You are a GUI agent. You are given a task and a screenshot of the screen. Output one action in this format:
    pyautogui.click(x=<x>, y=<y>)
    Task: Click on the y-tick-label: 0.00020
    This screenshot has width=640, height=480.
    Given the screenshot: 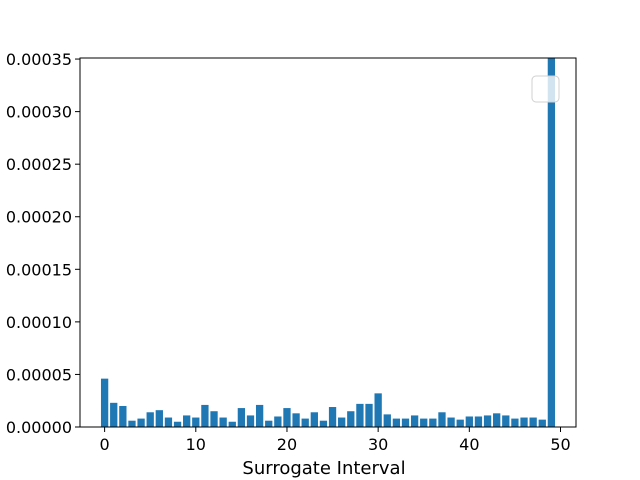 What is the action you would take?
    pyautogui.click(x=39, y=217)
    